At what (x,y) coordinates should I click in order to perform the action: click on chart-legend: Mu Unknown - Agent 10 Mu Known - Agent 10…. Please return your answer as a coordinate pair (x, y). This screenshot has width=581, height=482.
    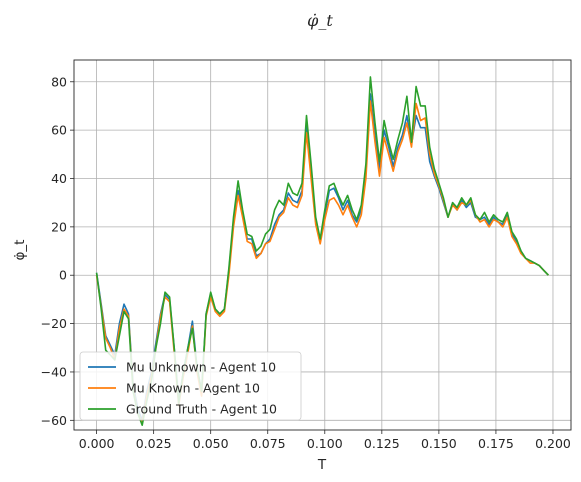
    Looking at the image, I should click on (190, 386).